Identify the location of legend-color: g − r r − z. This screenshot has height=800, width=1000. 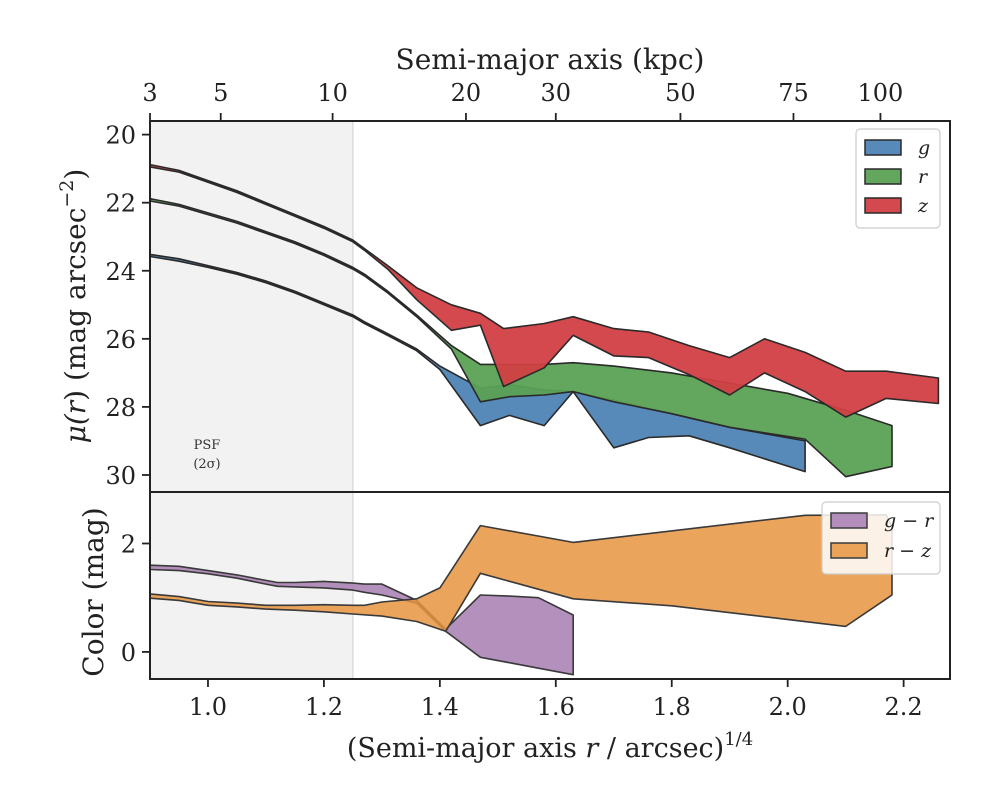
(881, 538).